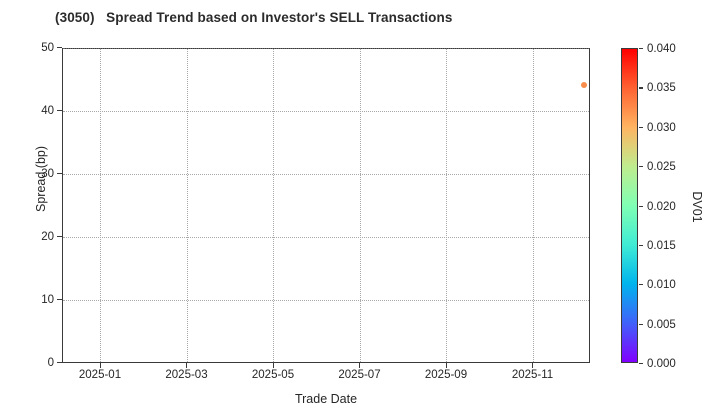 The image size is (720, 420). Describe the element at coordinates (47, 48) in the screenshot. I see `y-tick-label: 50` at that location.